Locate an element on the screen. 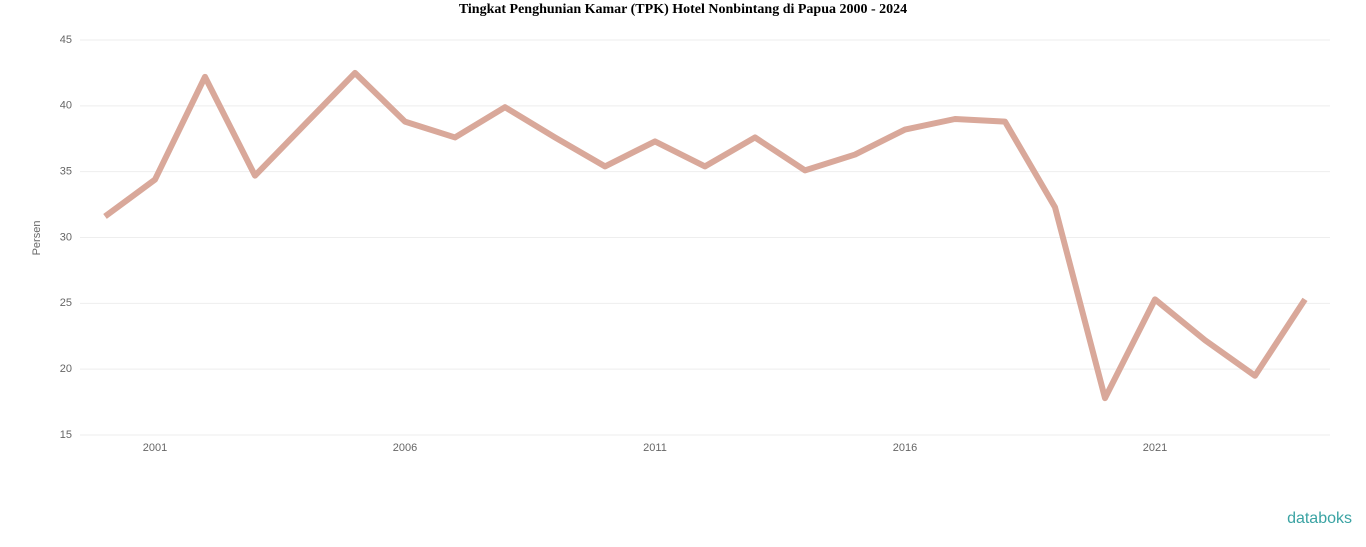 This screenshot has height=547, width=1366. y-tick-label: 45 is located at coordinates (66, 40).